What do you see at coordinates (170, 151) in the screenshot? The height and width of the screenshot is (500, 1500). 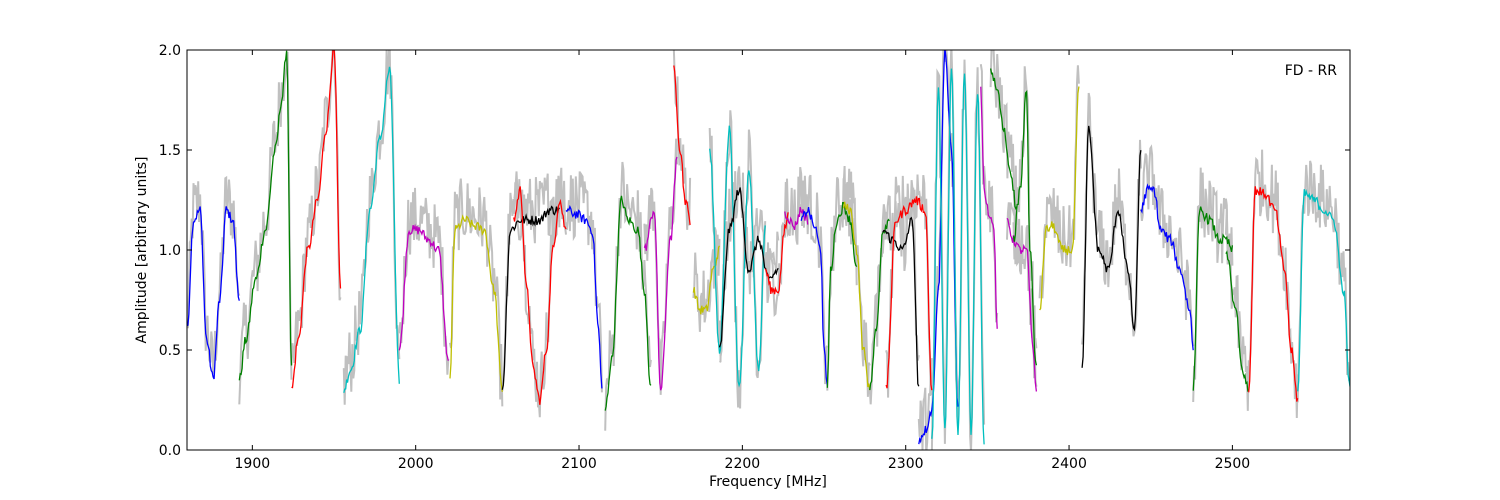 I see `y-tick-label: 1.5` at bounding box center [170, 151].